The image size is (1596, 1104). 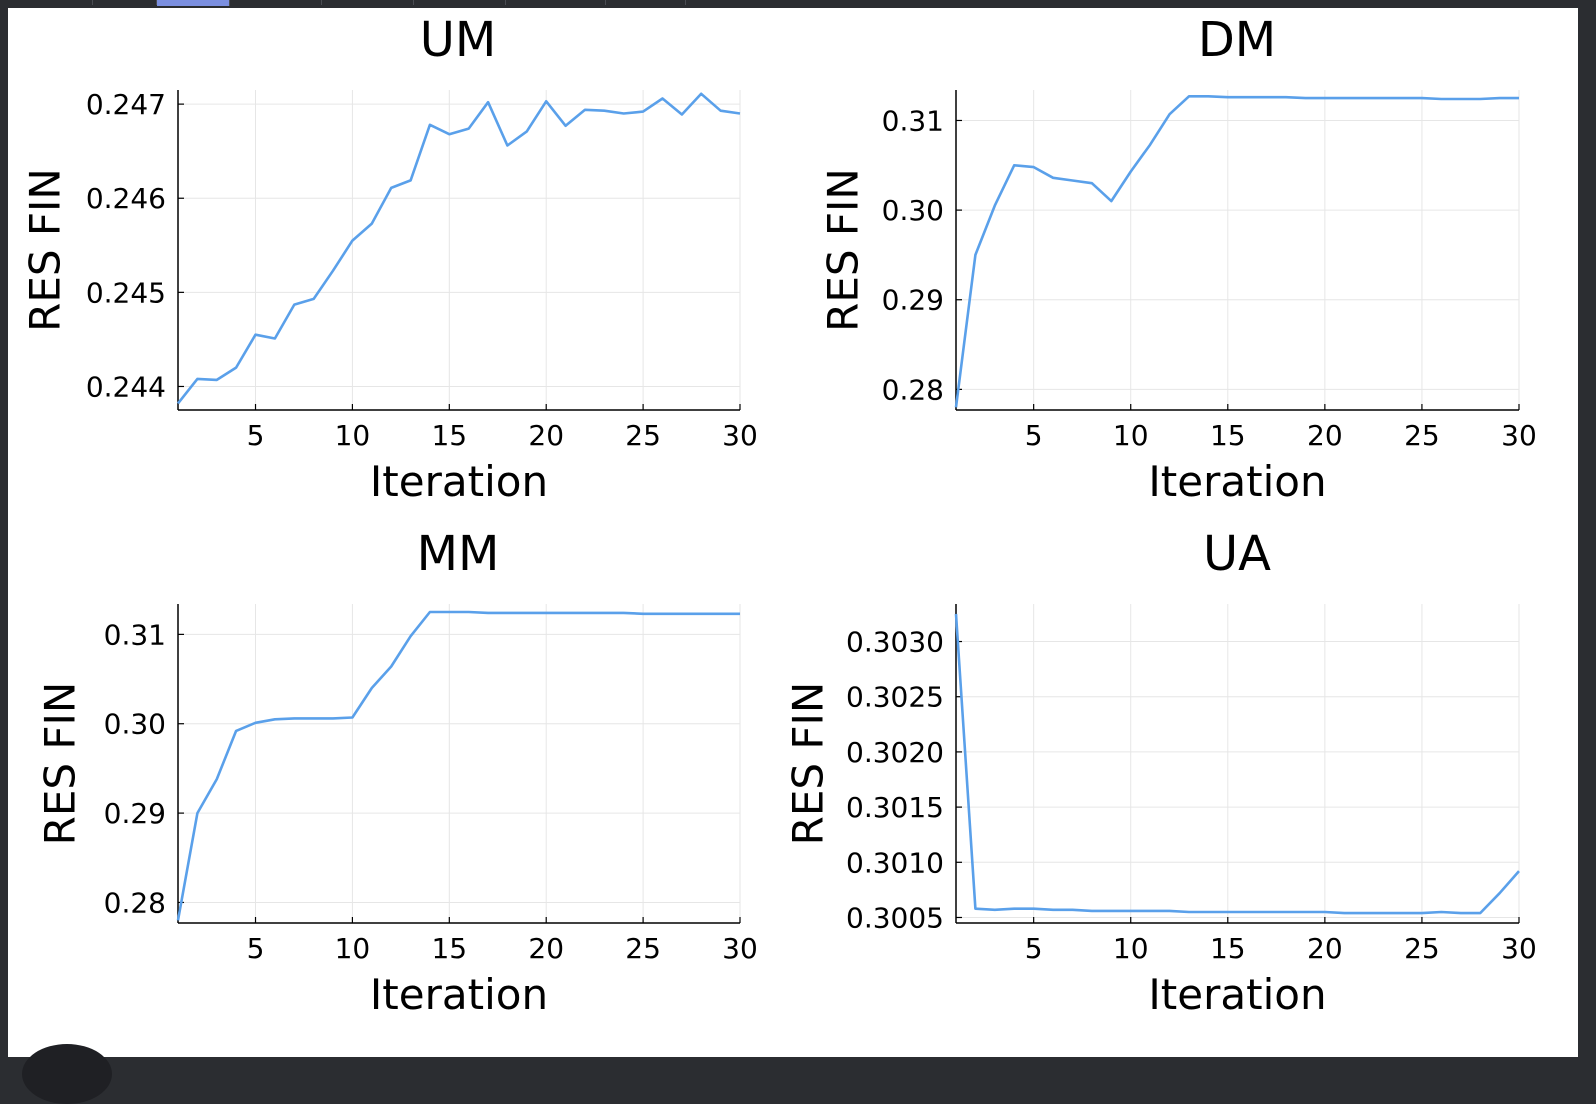 I want to click on window-bottom-bar, so click(x=798, y=1065).